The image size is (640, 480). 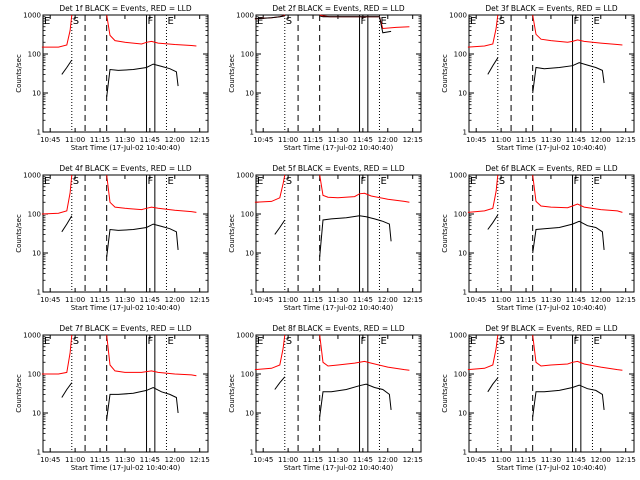 I want to click on panel-title: Det 1f BLACK = Events, RED = LLD, so click(x=125, y=8).